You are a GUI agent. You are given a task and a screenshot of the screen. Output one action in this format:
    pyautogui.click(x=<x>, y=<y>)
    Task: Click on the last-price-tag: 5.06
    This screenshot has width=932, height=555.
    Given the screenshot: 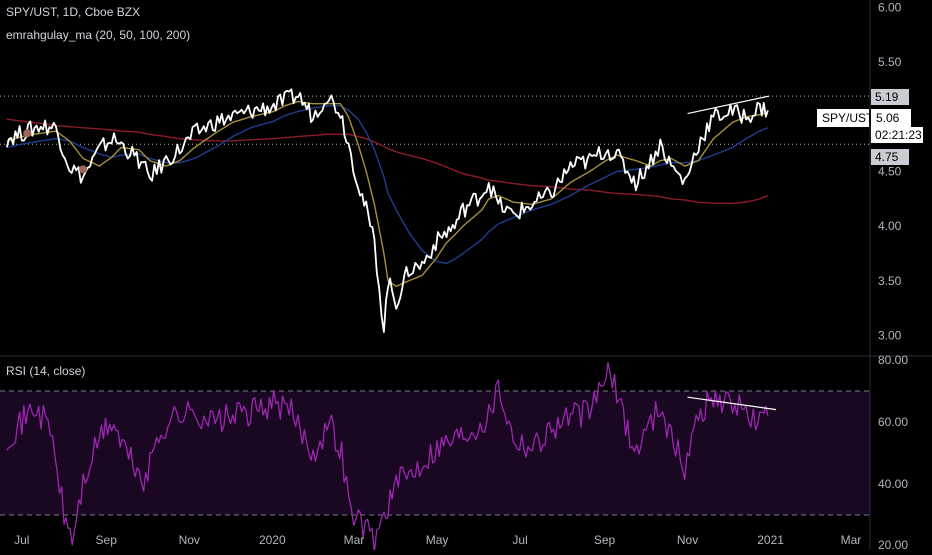 What is the action you would take?
    pyautogui.click(x=888, y=118)
    